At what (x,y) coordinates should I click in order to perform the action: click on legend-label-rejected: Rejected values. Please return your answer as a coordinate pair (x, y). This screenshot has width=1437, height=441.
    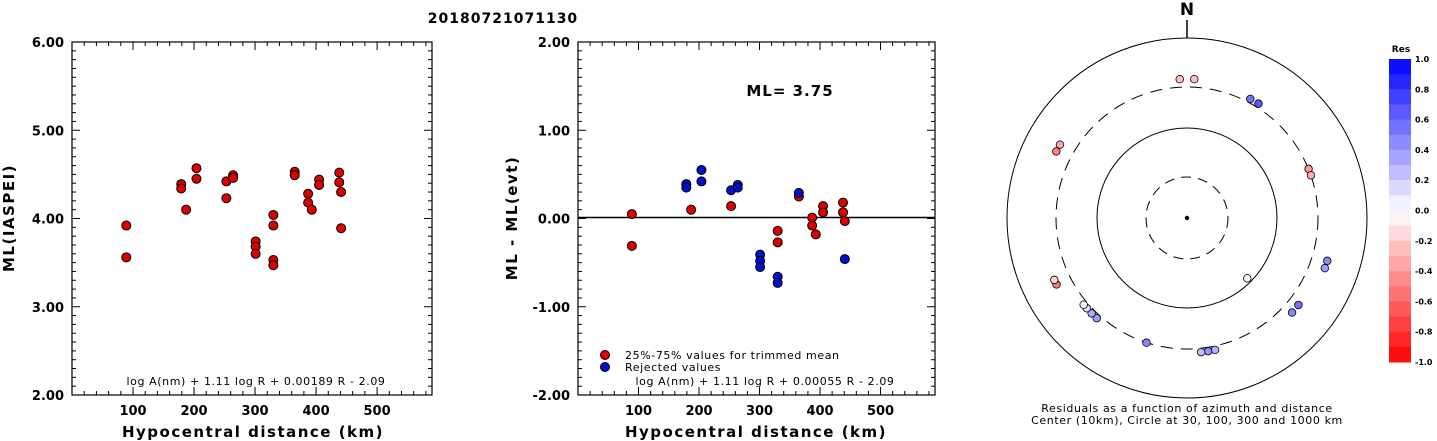
    Looking at the image, I should click on (673, 367).